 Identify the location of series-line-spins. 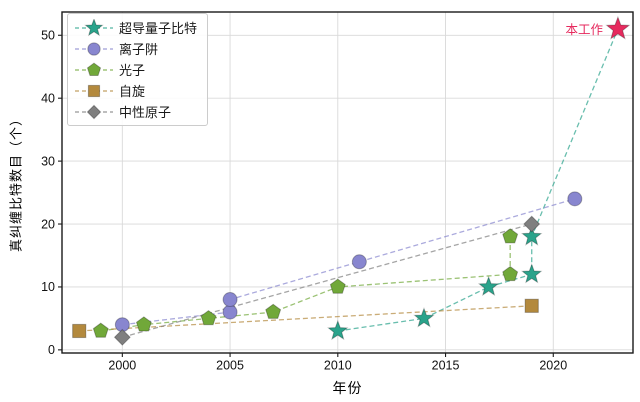
(305, 318).